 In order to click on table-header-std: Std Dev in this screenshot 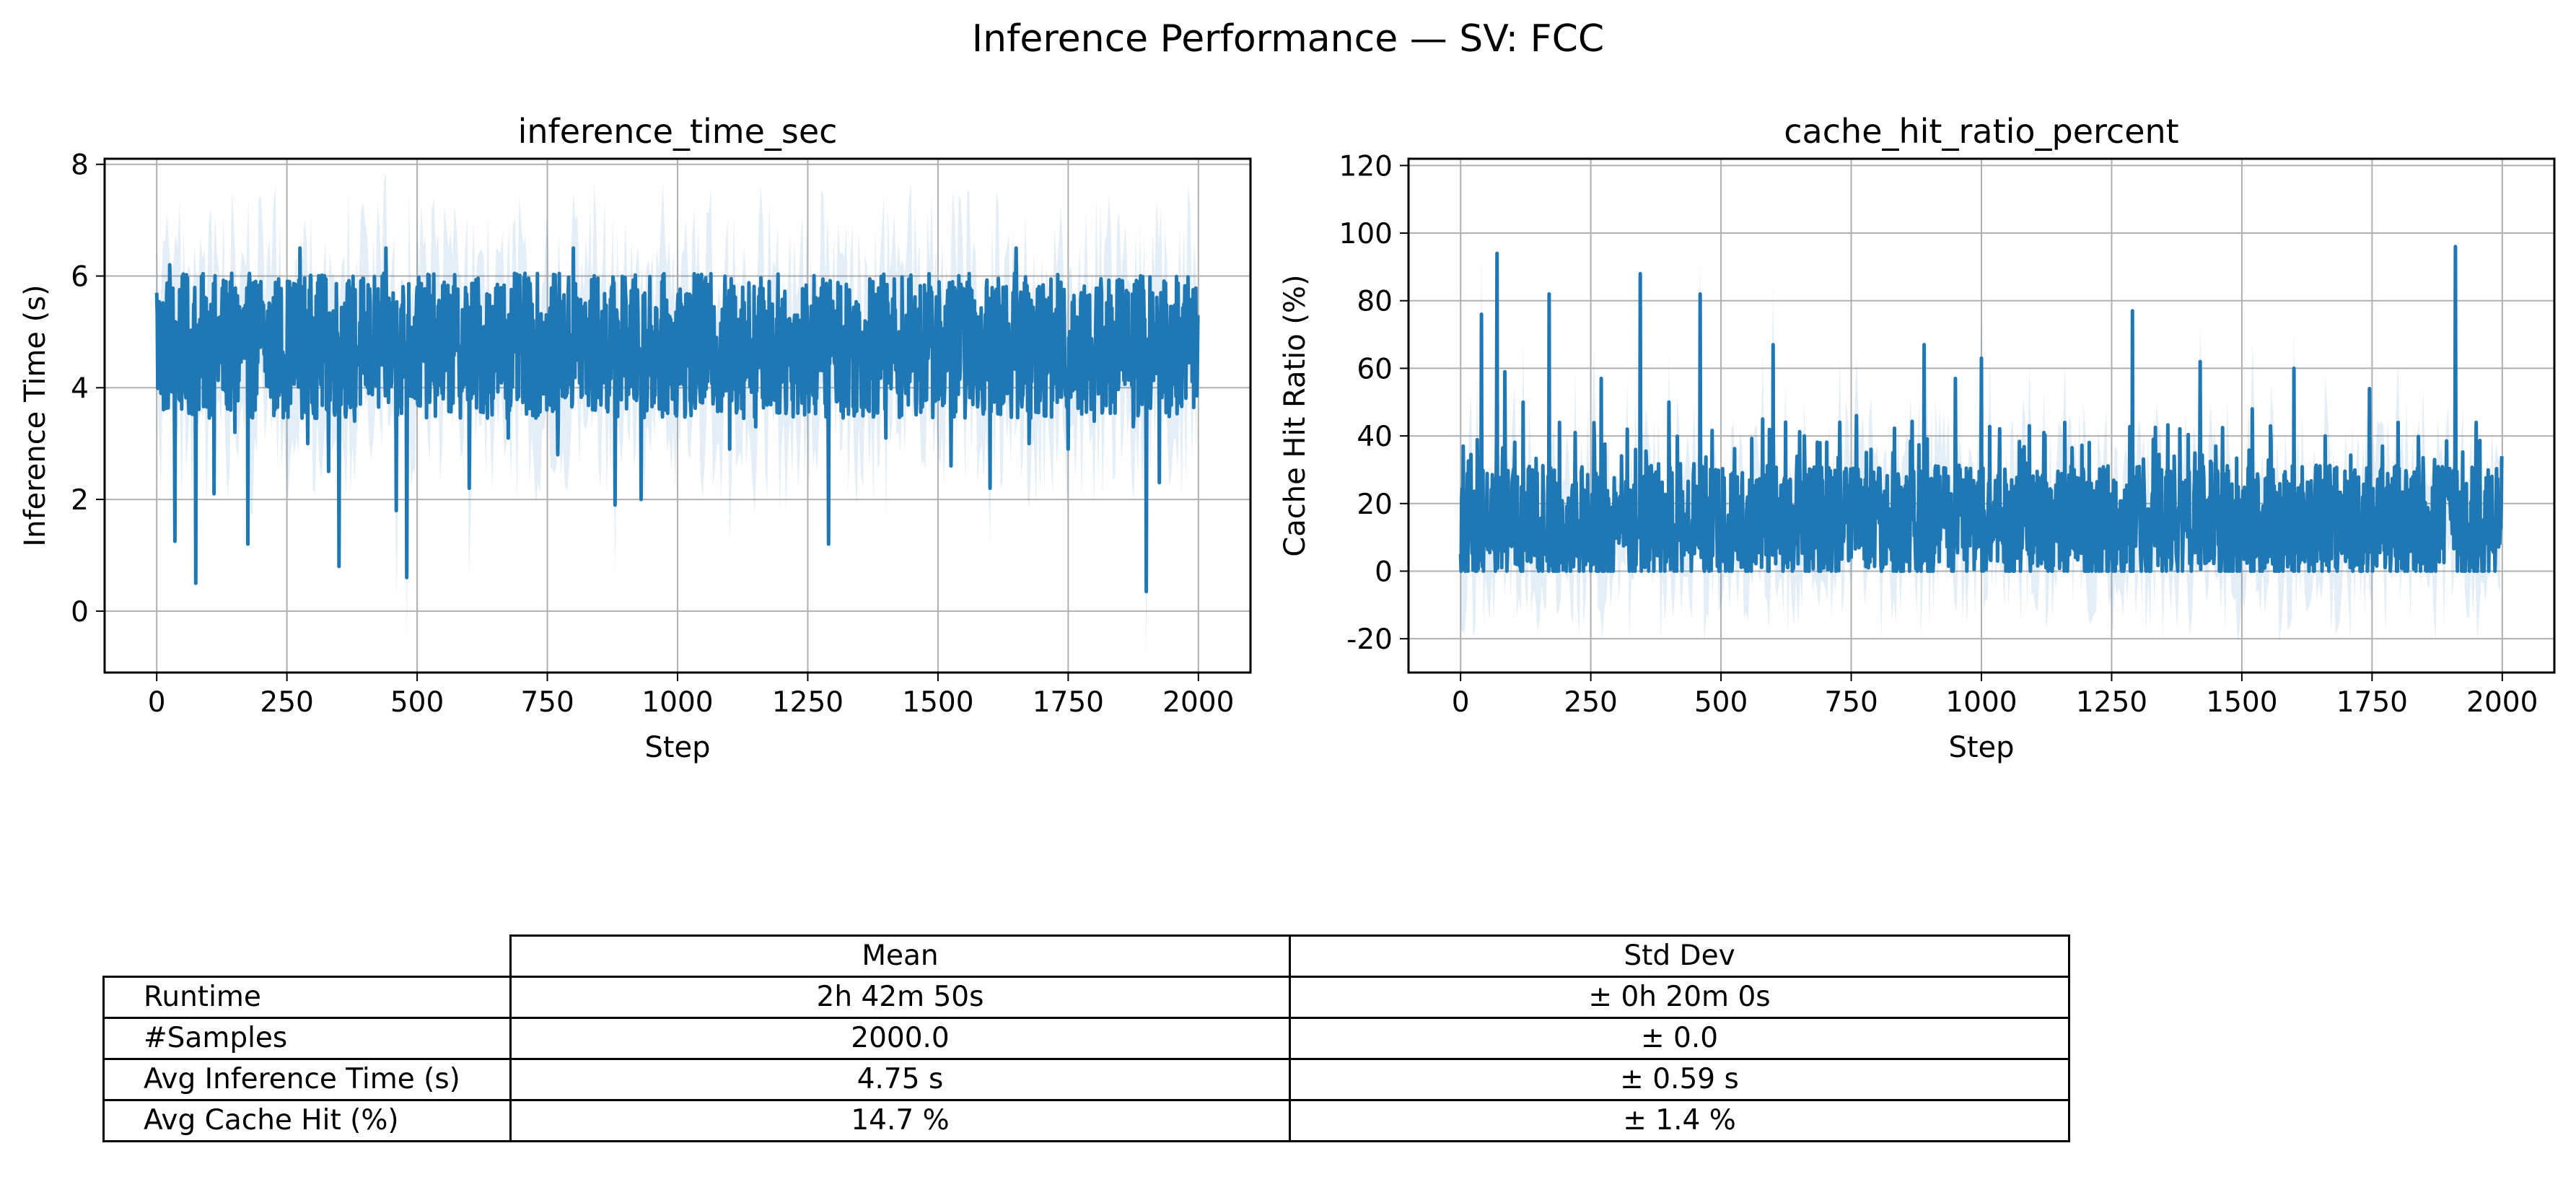, I will do `click(1680, 956)`.